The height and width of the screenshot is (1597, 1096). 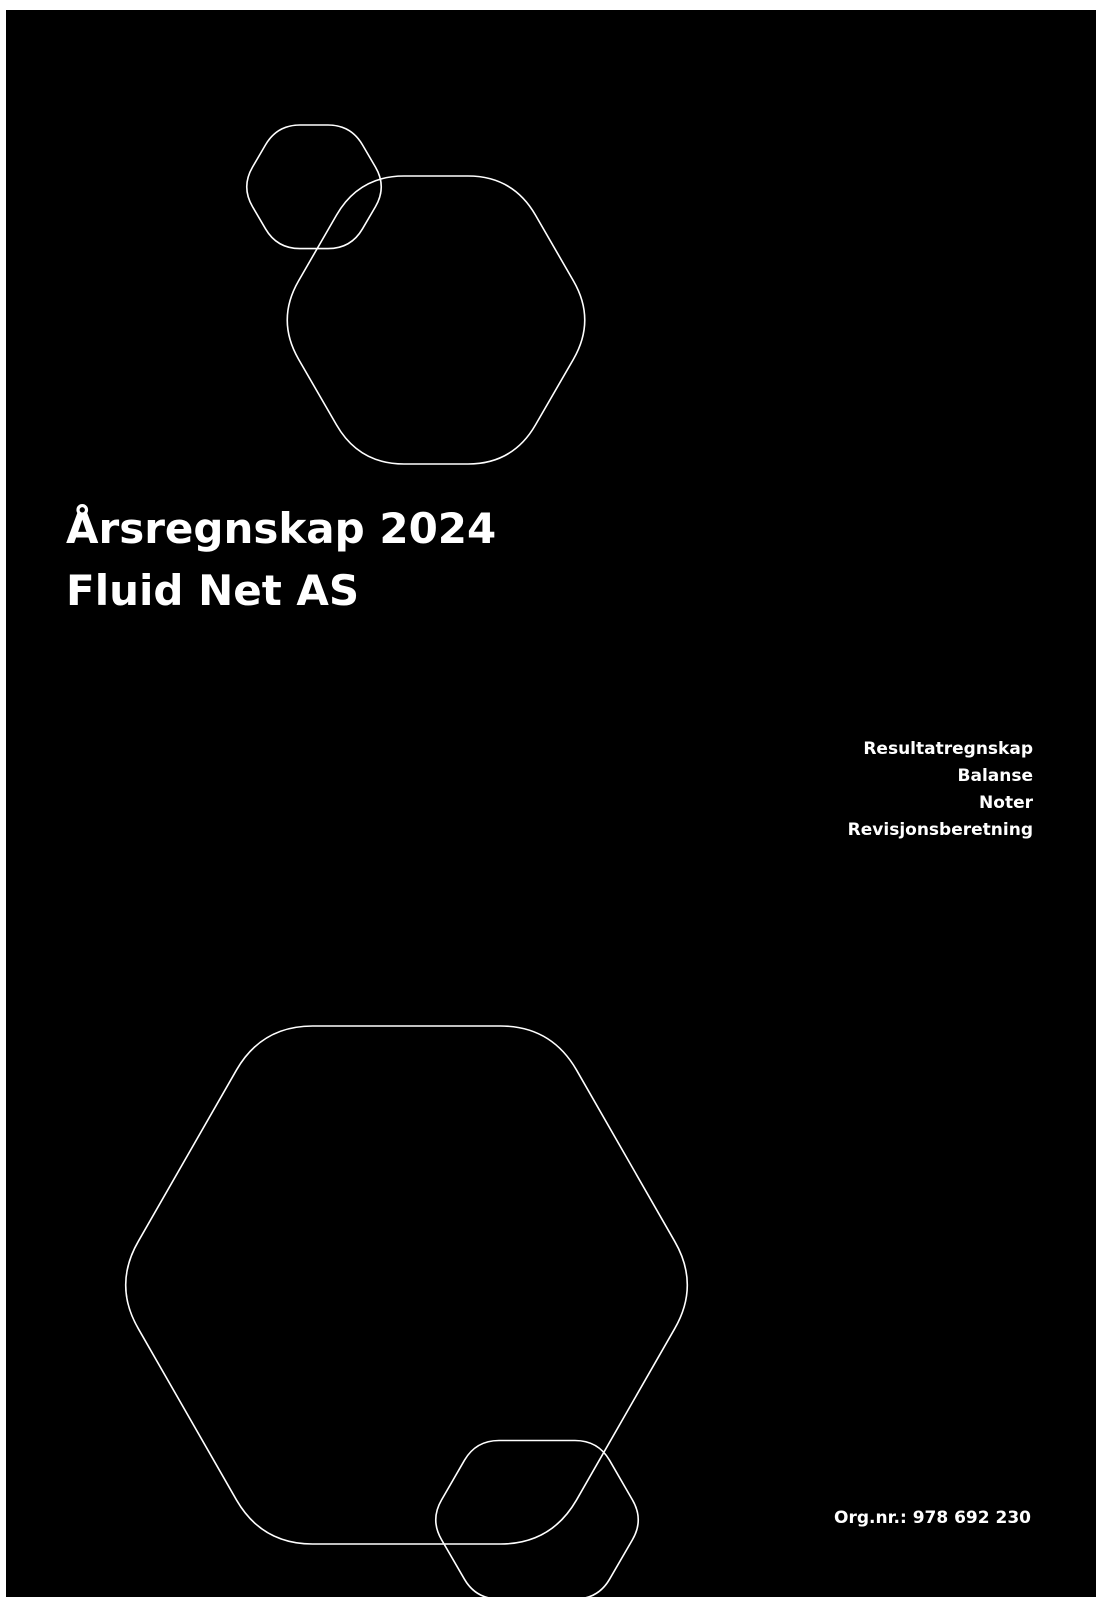 What do you see at coordinates (281, 528) in the screenshot?
I see `document-title: Årsregnskap 2024` at bounding box center [281, 528].